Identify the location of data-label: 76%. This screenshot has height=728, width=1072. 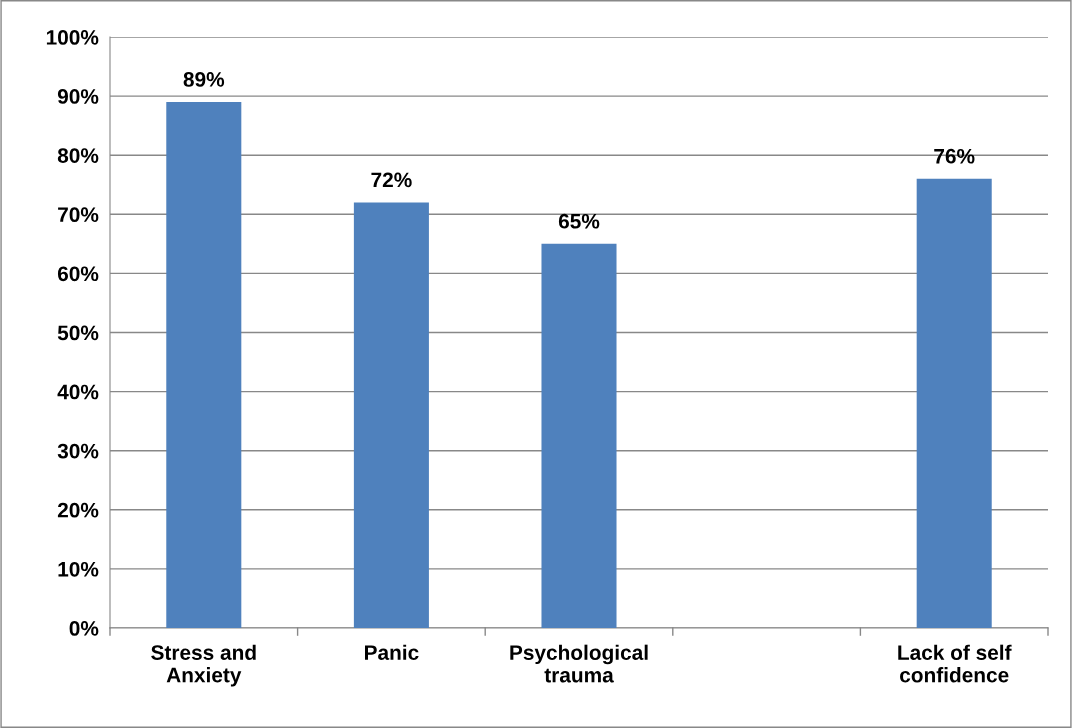
(954, 156).